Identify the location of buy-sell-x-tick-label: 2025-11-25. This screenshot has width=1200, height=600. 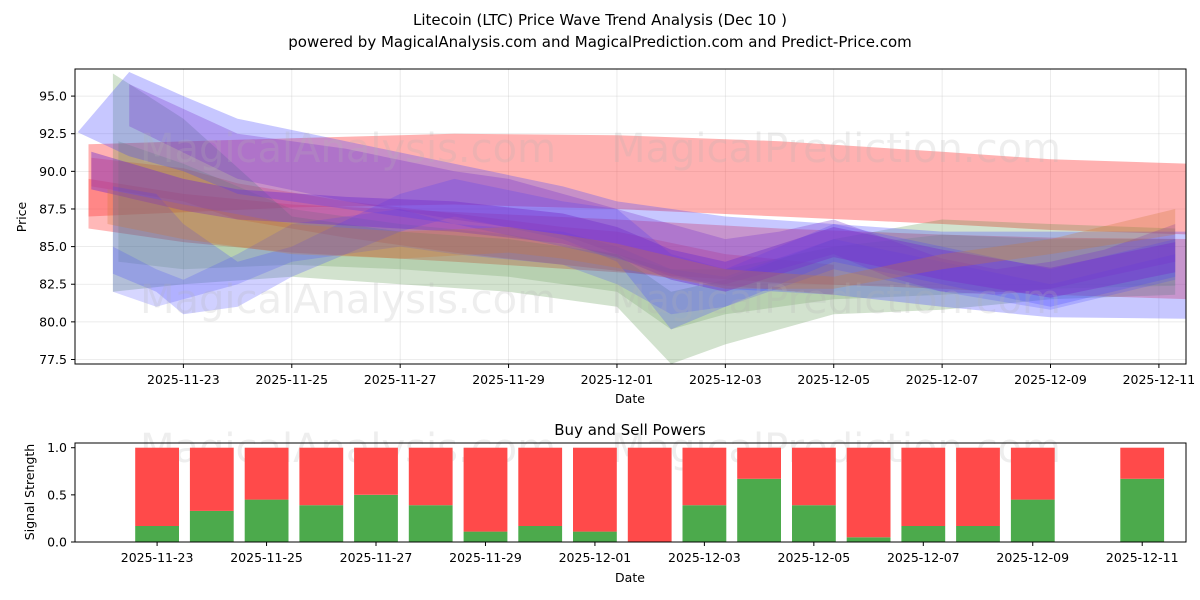
(266, 557).